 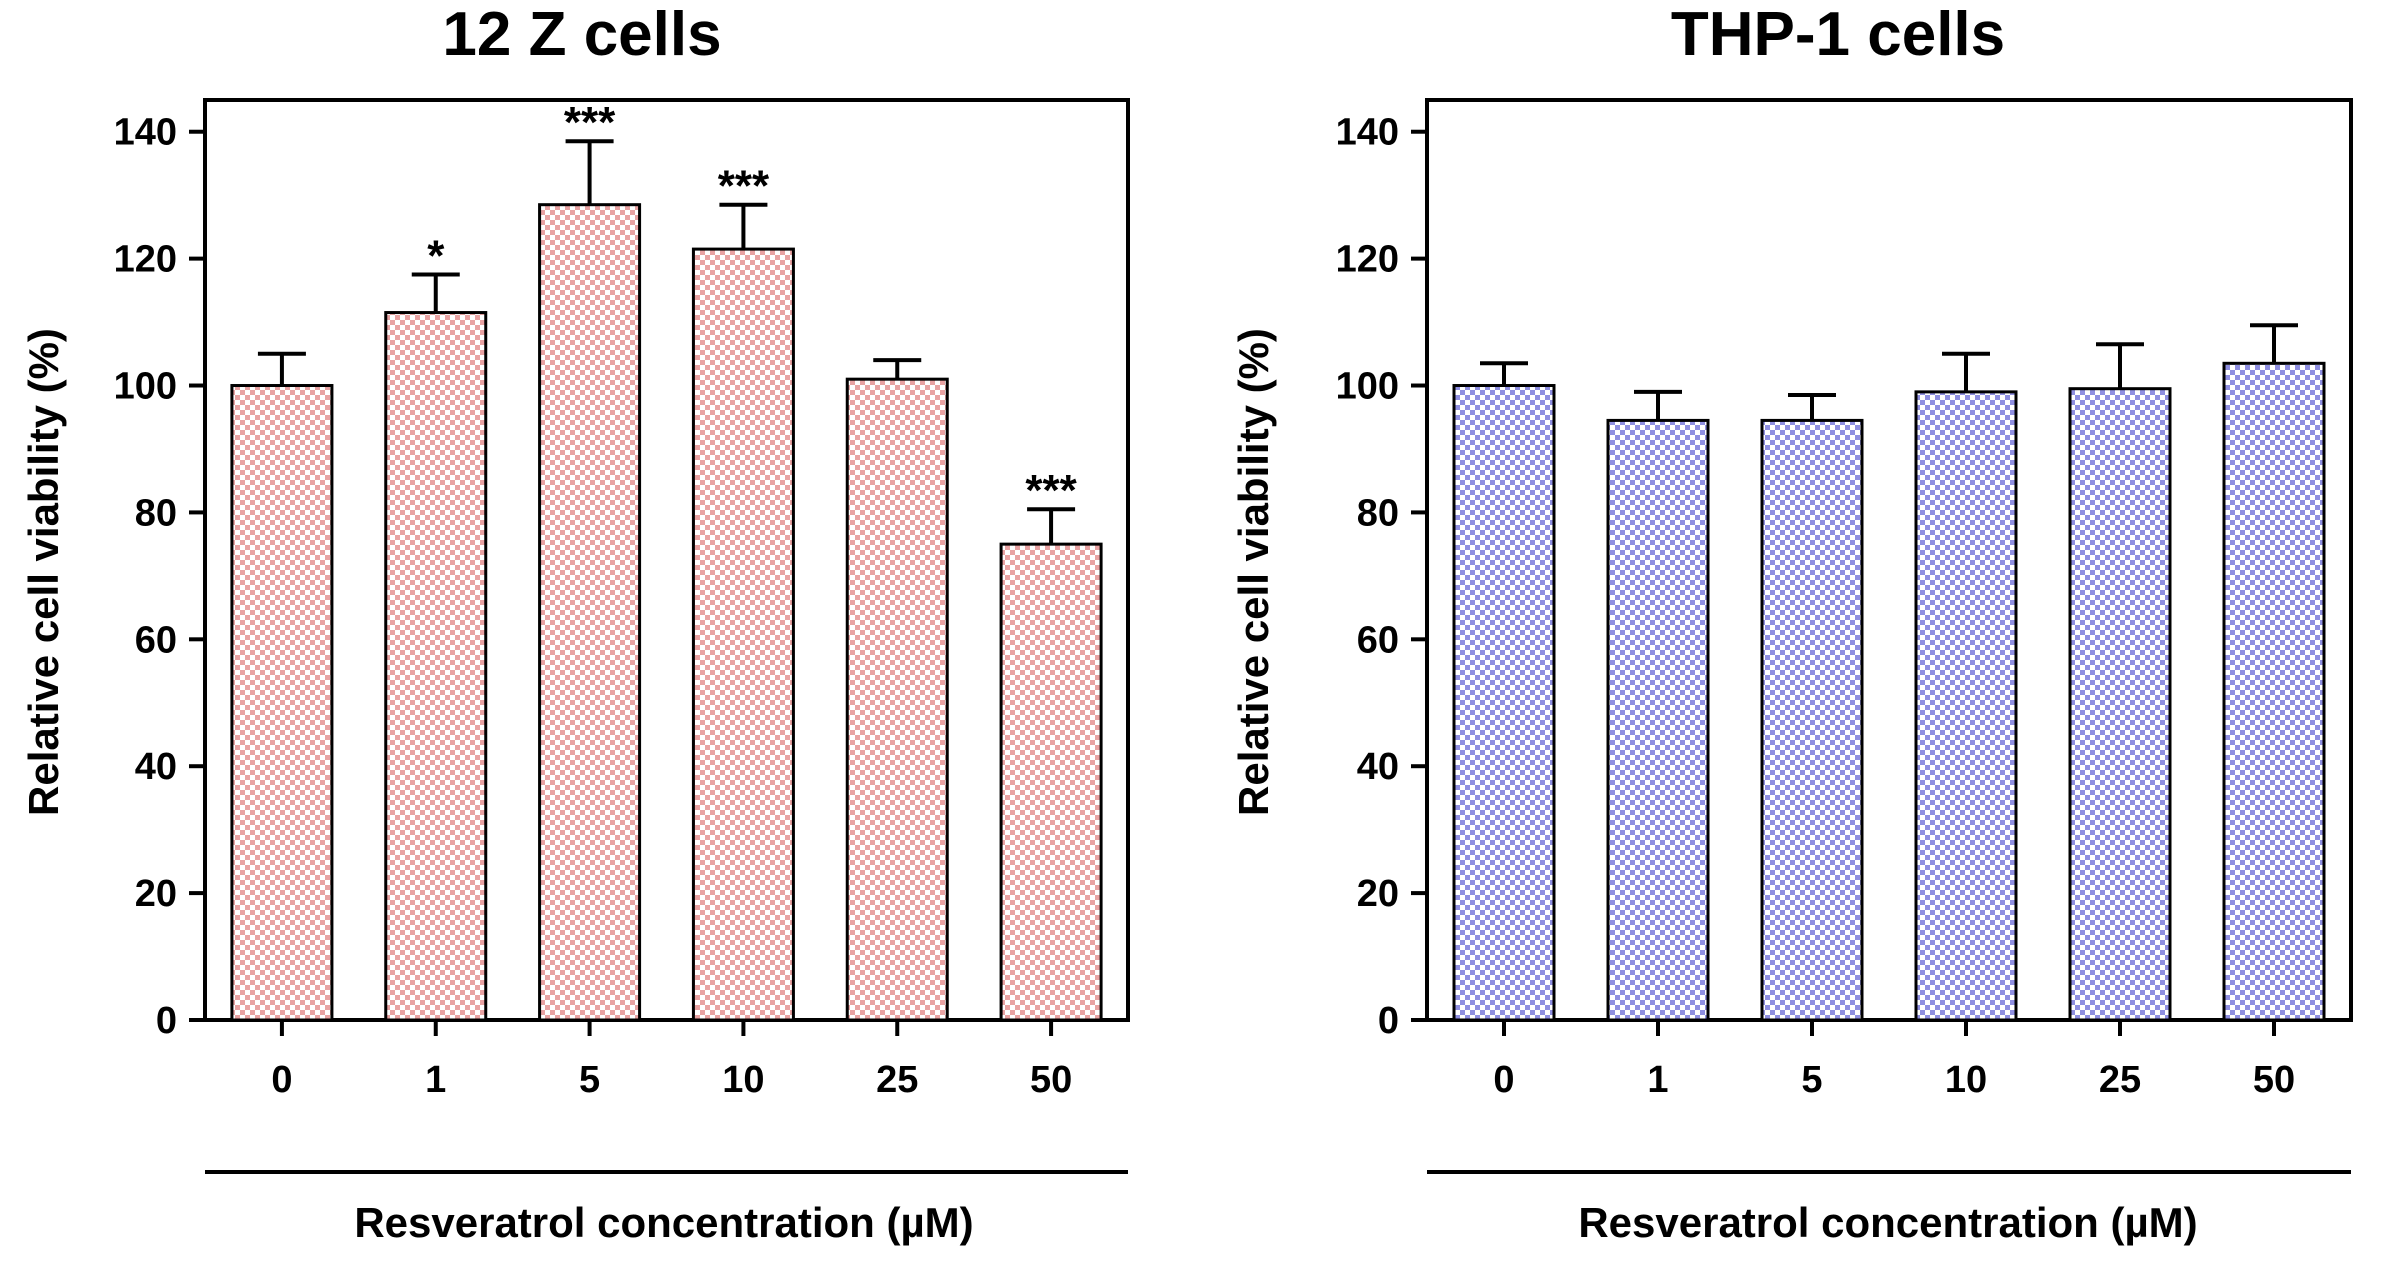 I want to click on significance-marker-50: ***, so click(x=1051, y=490).